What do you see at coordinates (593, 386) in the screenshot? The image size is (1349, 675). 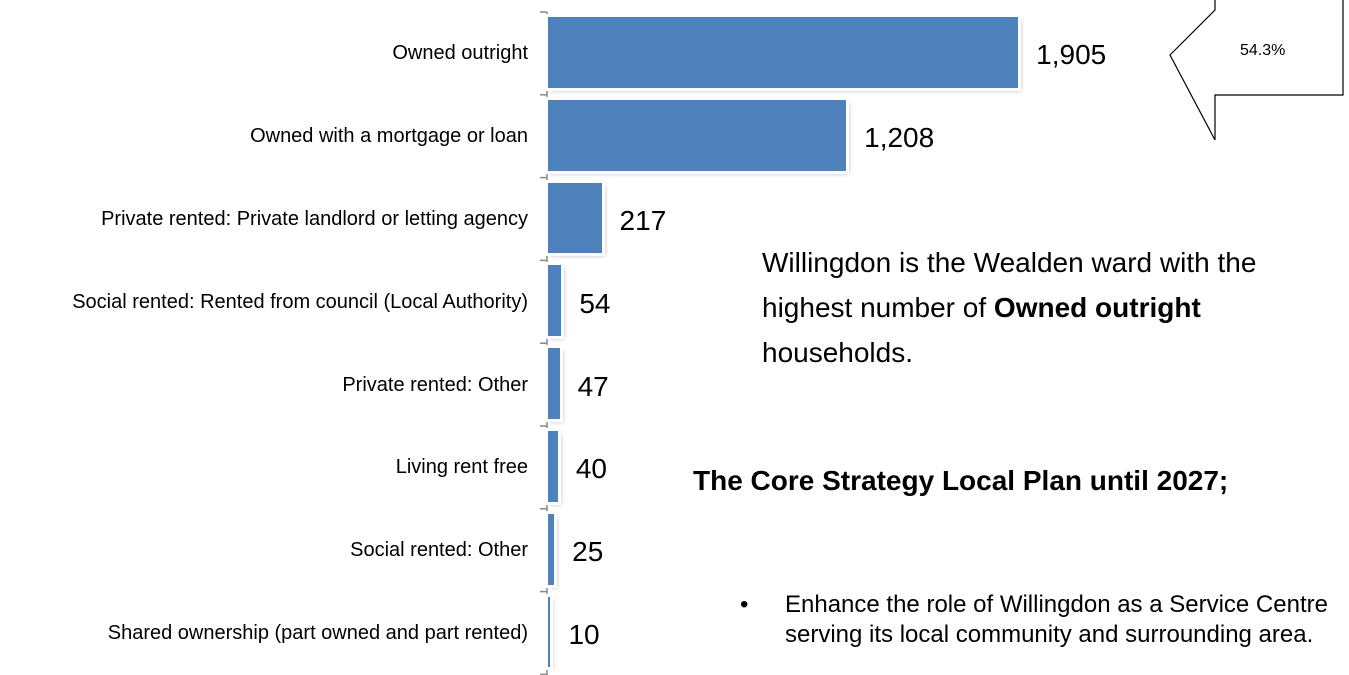 I see `value-label: 47` at bounding box center [593, 386].